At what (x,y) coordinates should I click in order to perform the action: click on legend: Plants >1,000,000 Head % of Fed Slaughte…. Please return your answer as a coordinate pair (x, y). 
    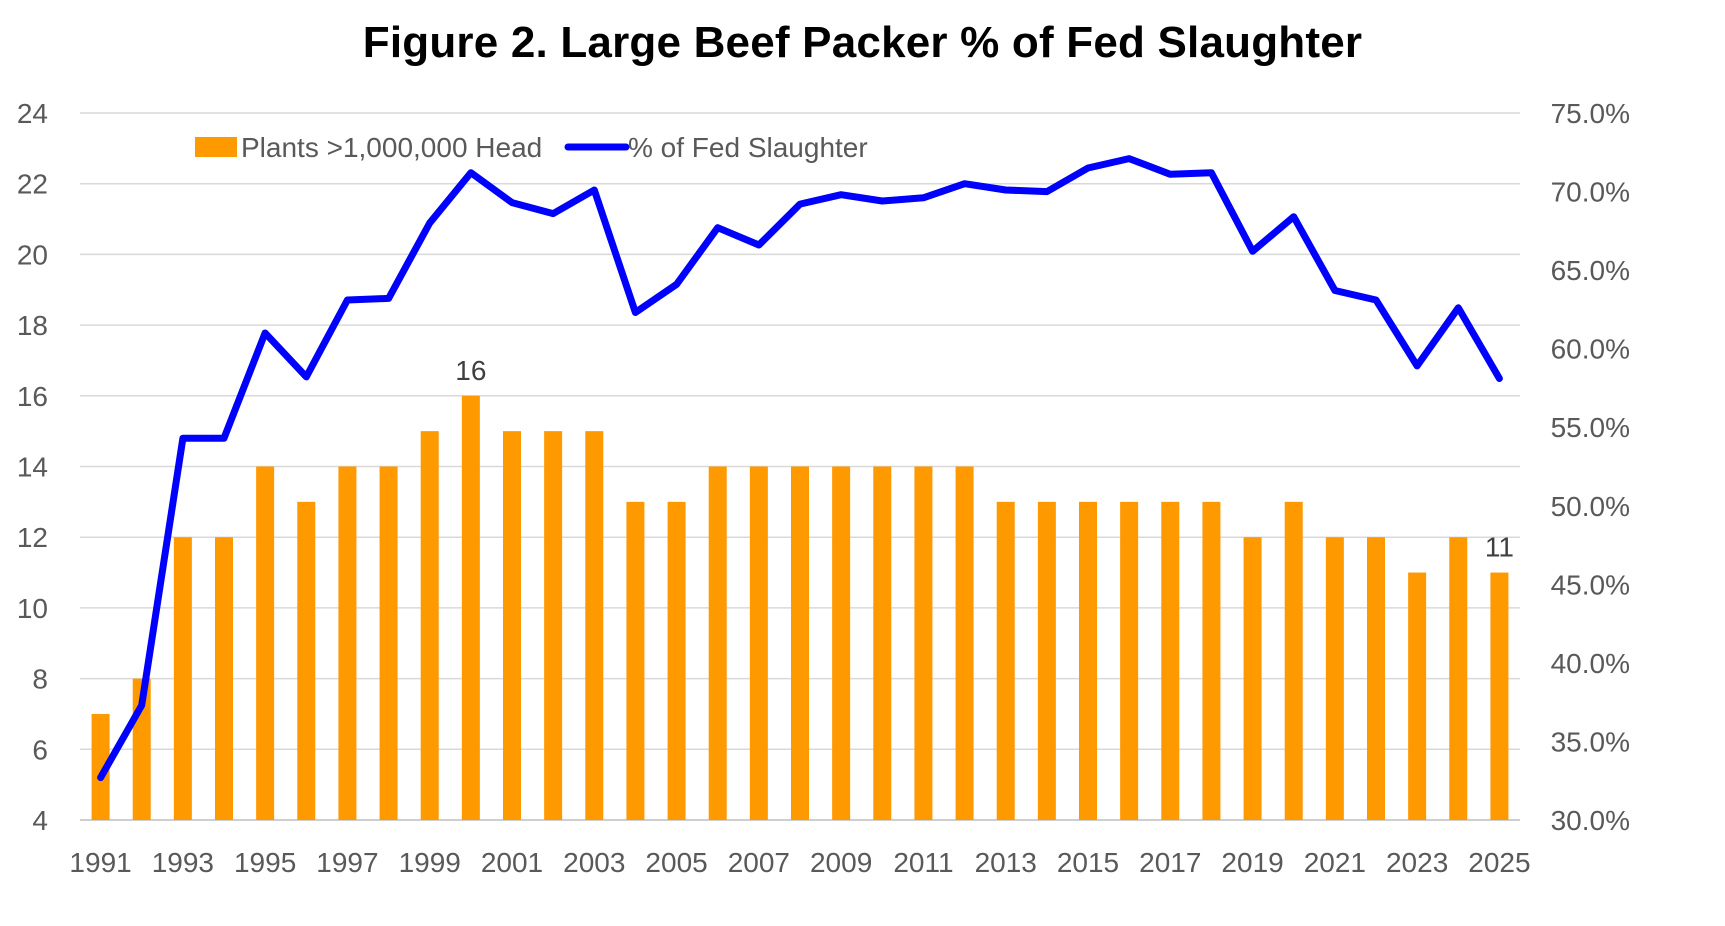
    Looking at the image, I should click on (531, 147).